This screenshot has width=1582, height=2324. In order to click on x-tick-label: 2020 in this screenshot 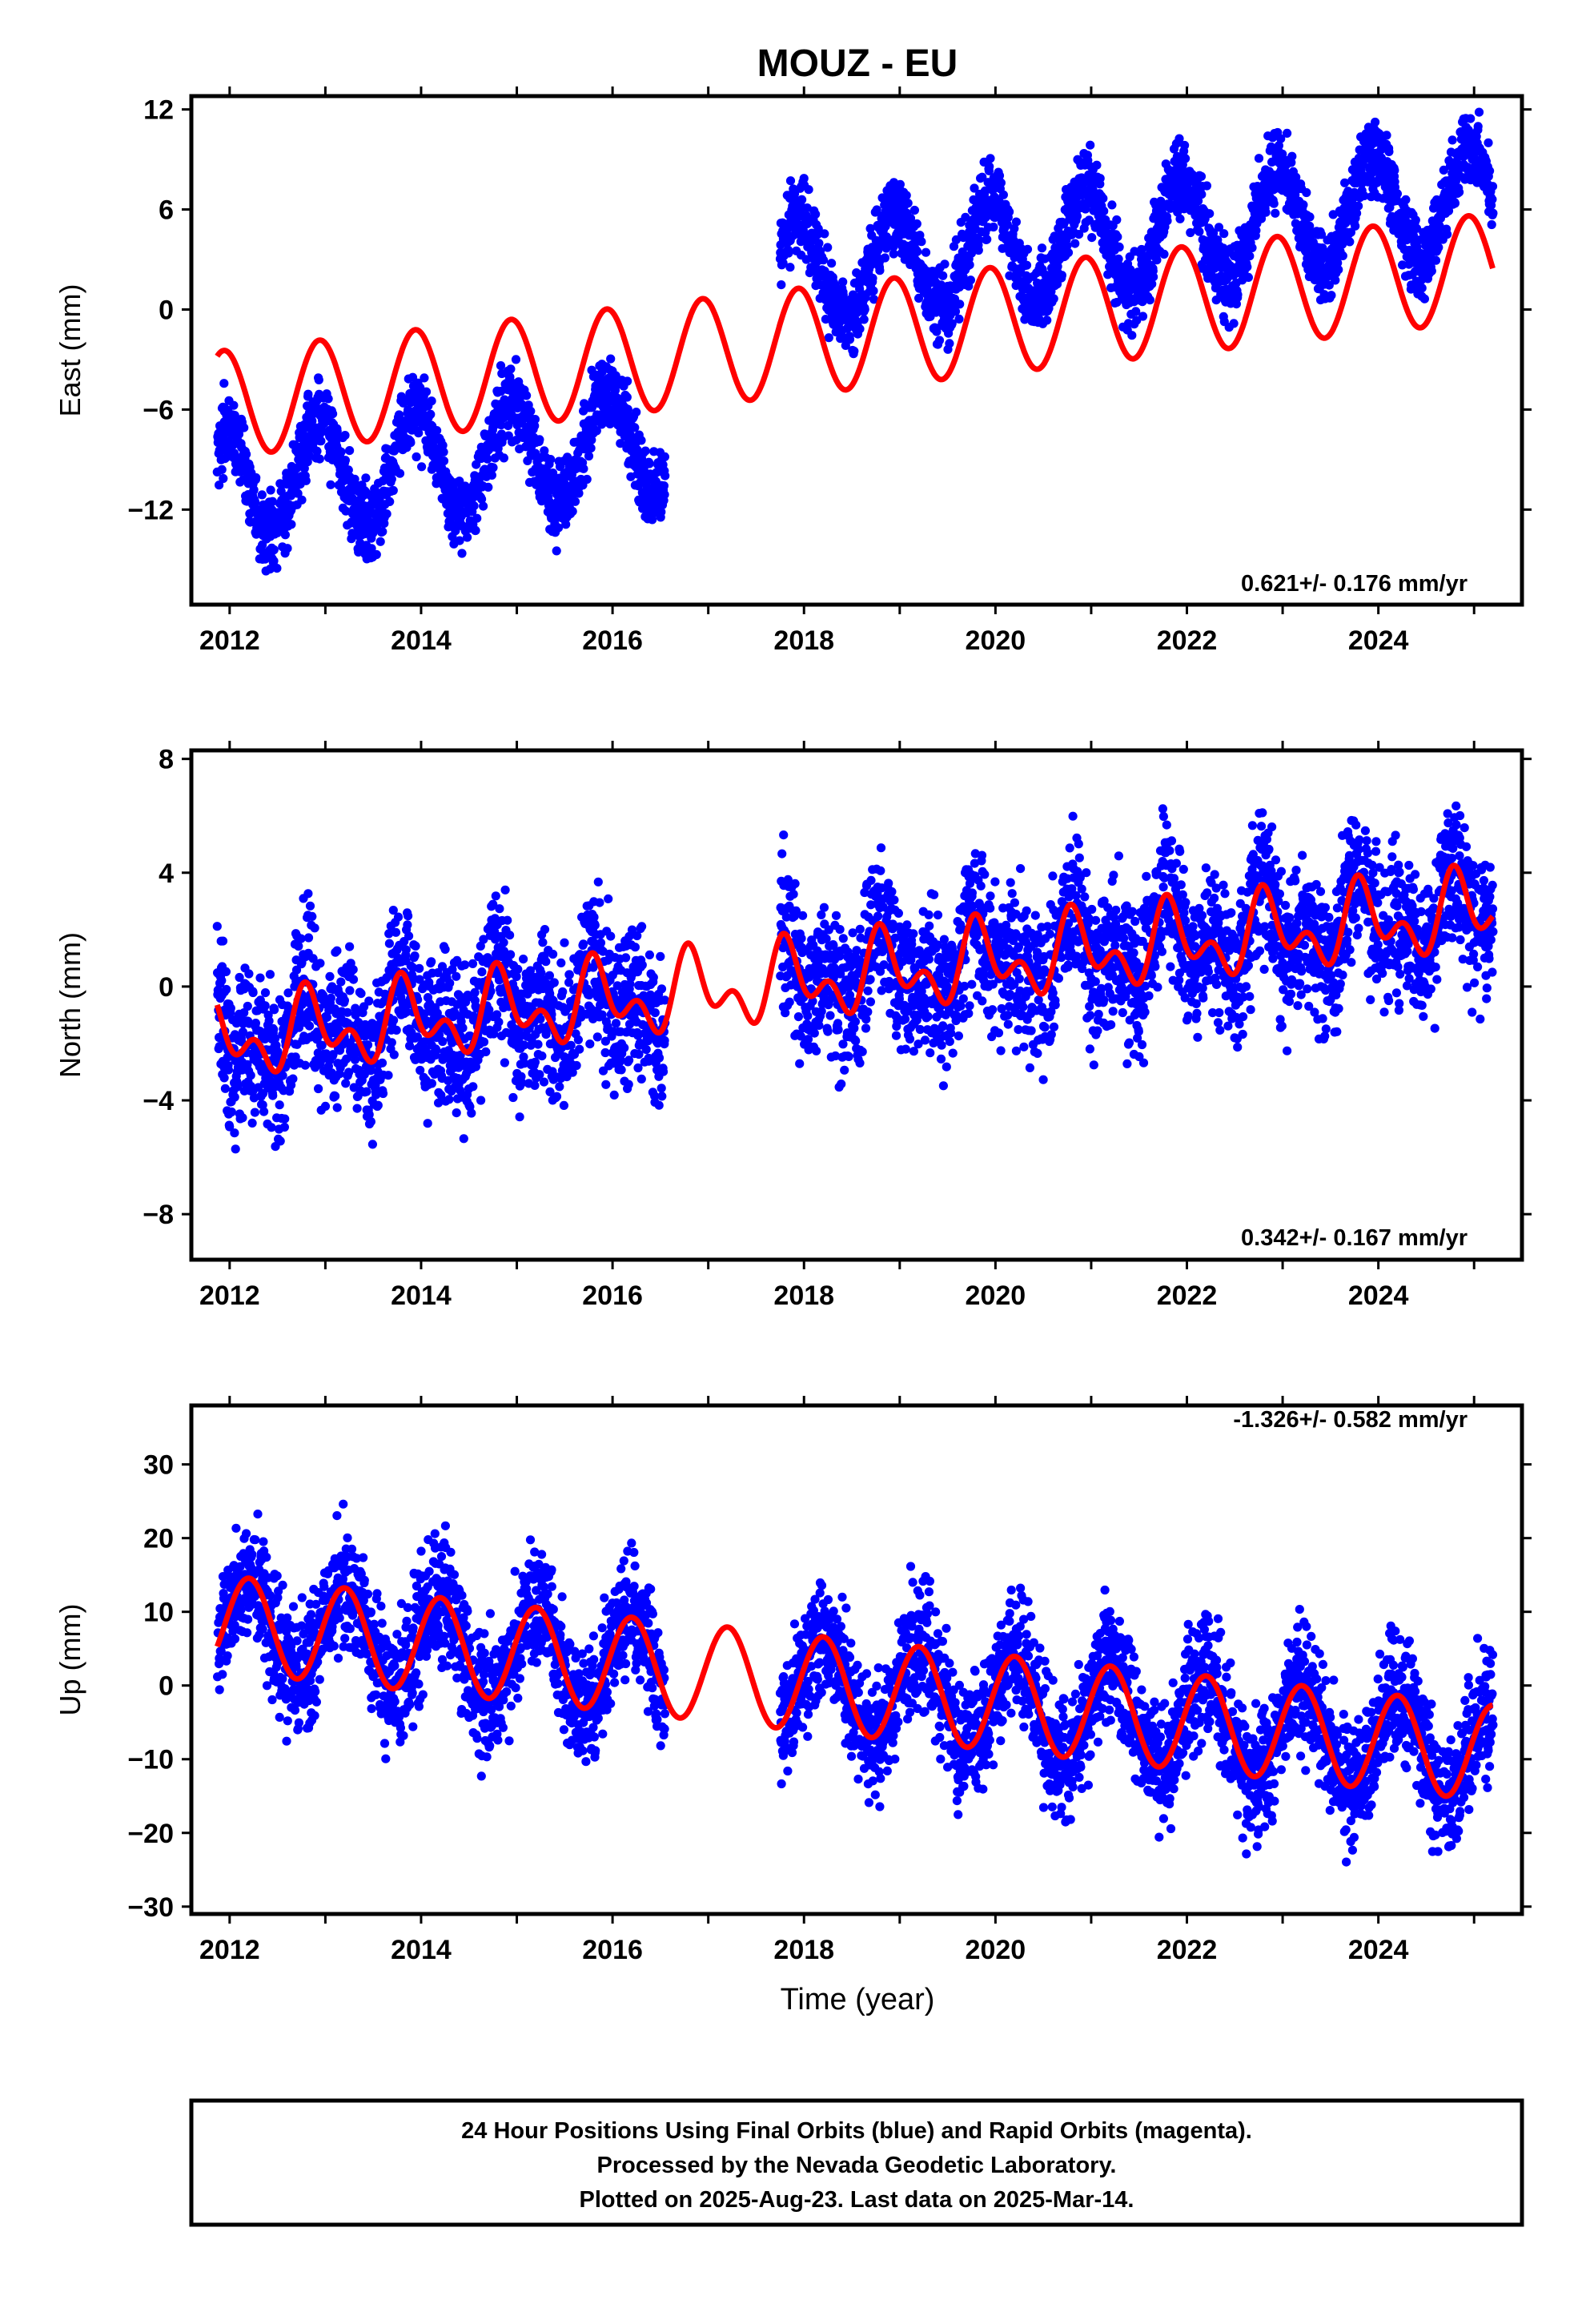, I will do `click(996, 640)`.